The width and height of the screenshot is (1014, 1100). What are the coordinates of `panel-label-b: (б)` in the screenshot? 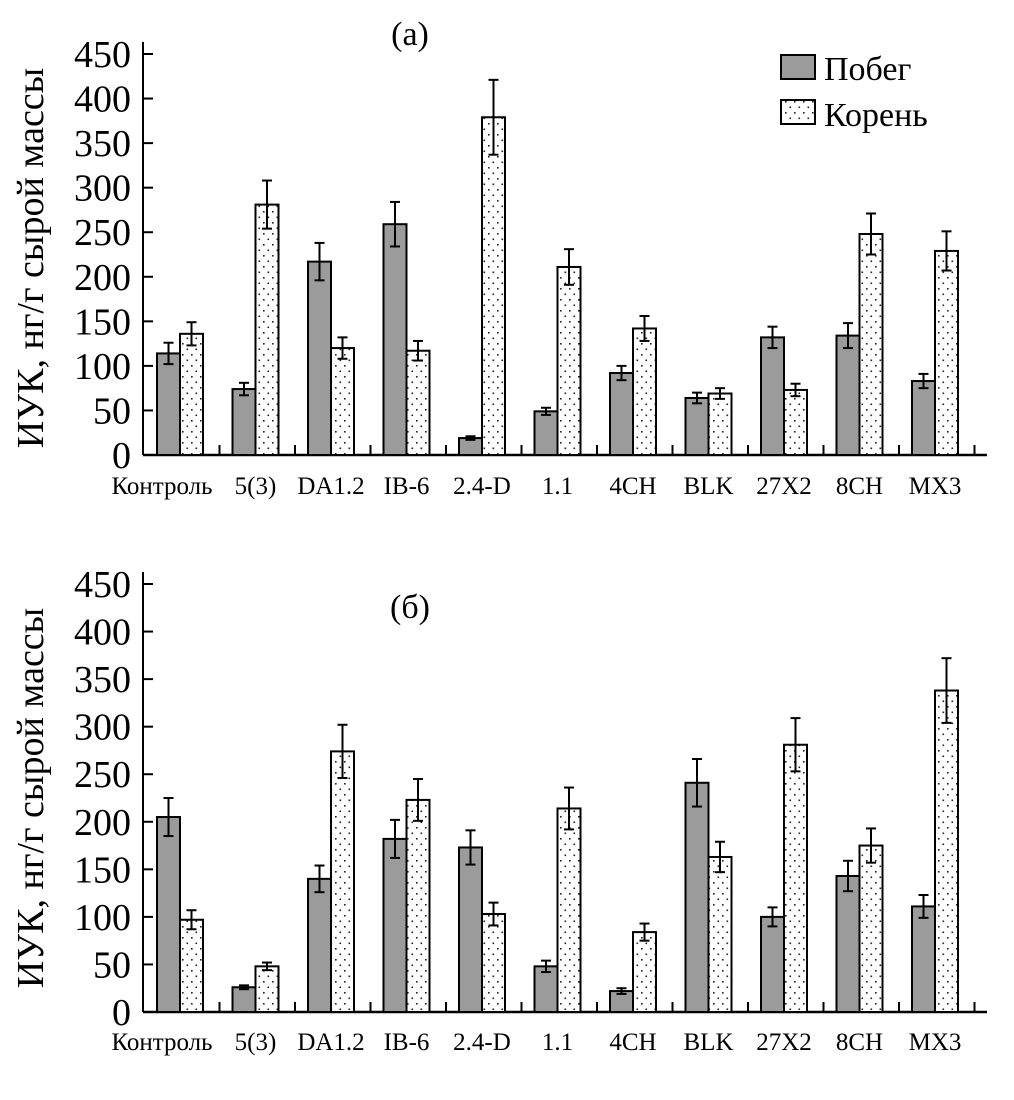 It's located at (410, 607).